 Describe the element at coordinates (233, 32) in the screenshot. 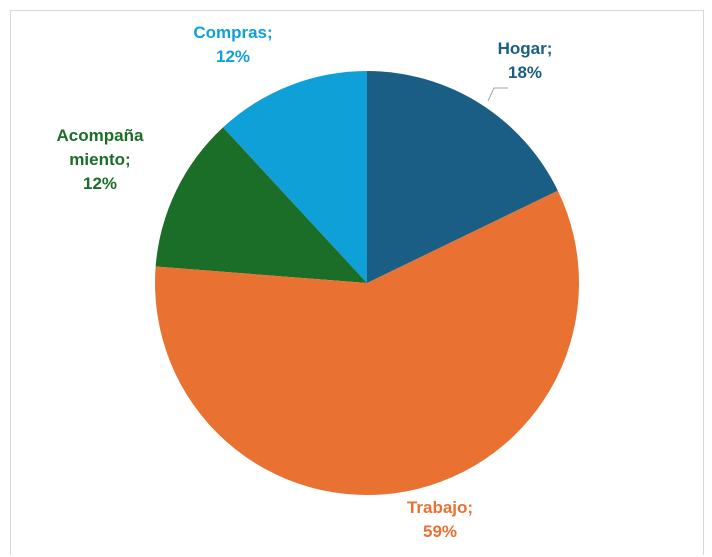

I see `category-label: Compras;` at that location.